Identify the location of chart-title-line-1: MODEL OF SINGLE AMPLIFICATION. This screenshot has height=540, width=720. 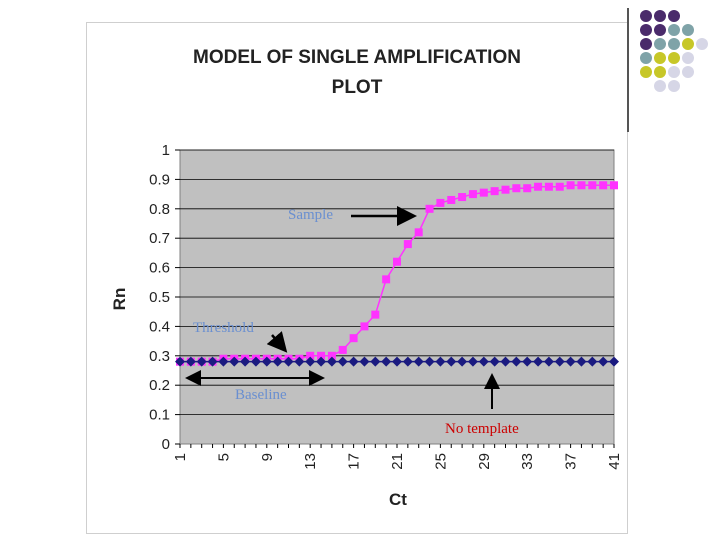
(357, 57).